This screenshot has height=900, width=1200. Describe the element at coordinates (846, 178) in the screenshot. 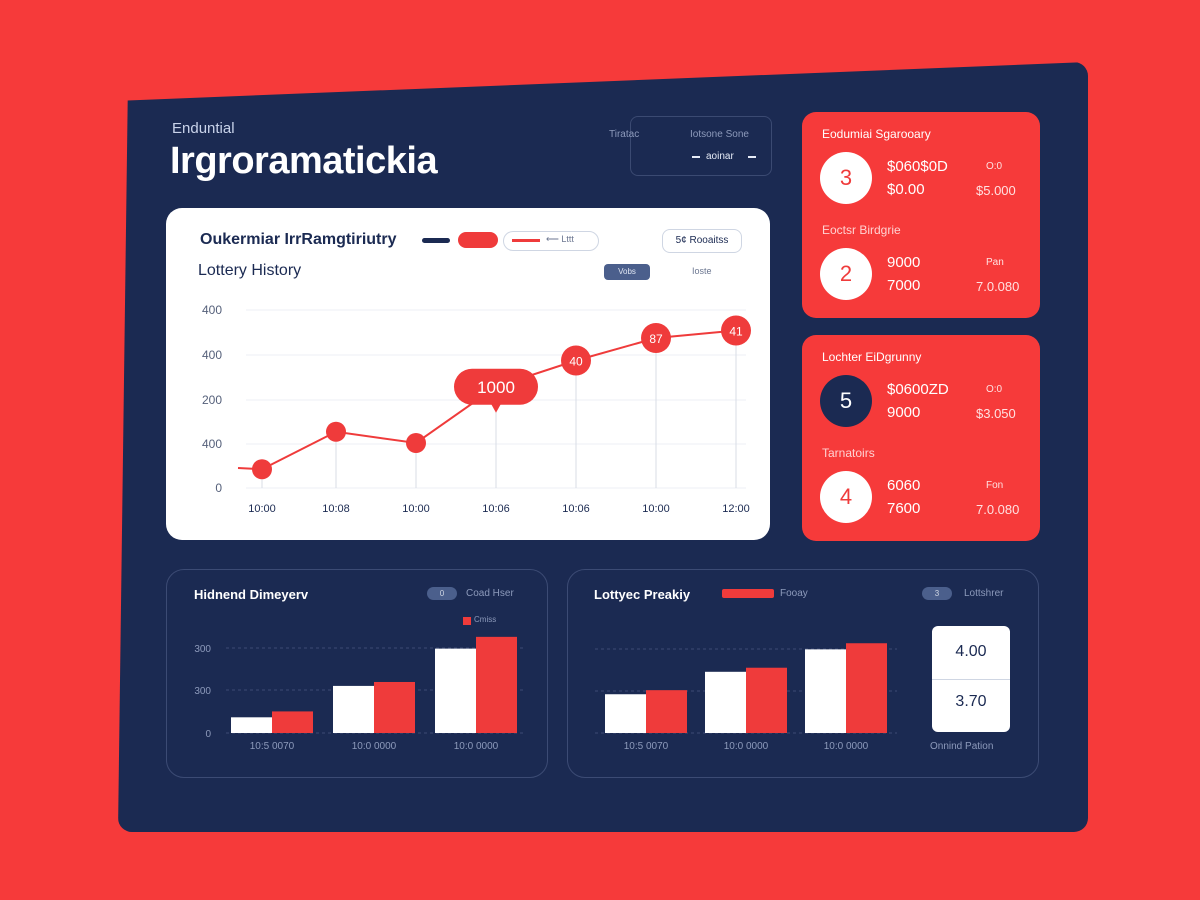

I see `number-badge: 3` at that location.